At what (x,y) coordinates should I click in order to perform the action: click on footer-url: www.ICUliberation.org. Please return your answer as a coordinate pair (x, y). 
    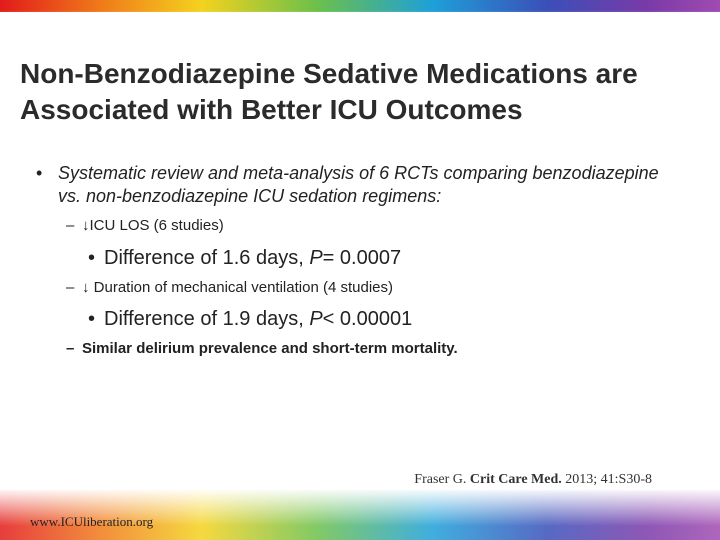
    Looking at the image, I should click on (92, 521).